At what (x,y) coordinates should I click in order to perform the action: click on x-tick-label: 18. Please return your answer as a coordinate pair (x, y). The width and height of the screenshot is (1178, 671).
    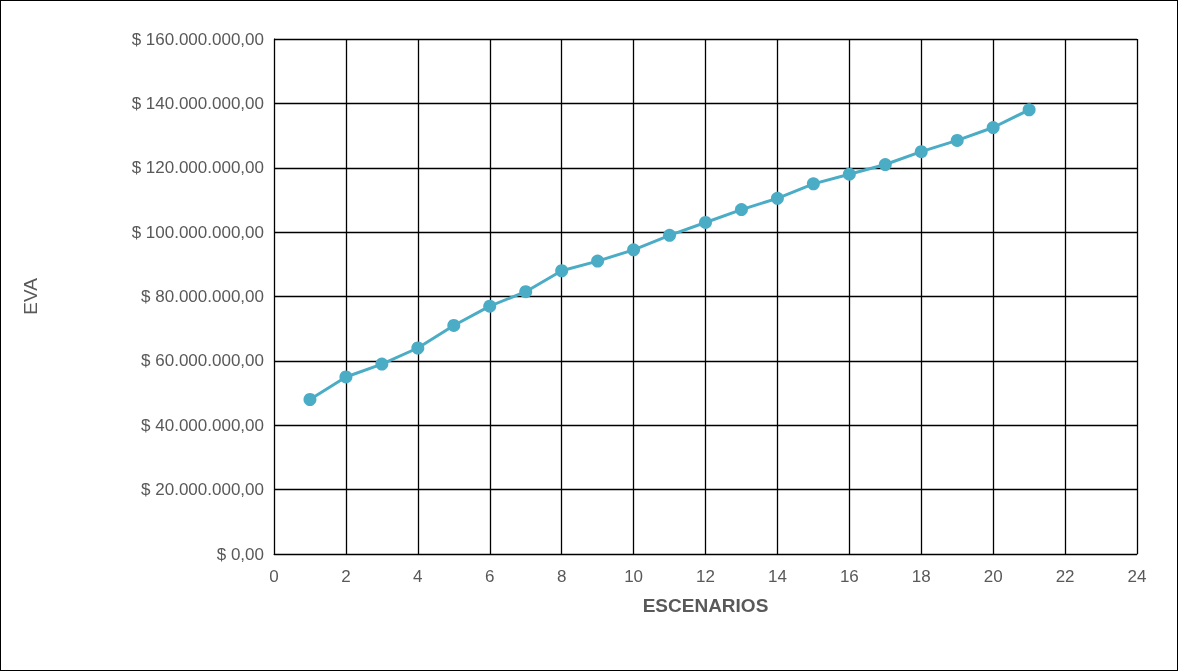
    Looking at the image, I should click on (921, 576).